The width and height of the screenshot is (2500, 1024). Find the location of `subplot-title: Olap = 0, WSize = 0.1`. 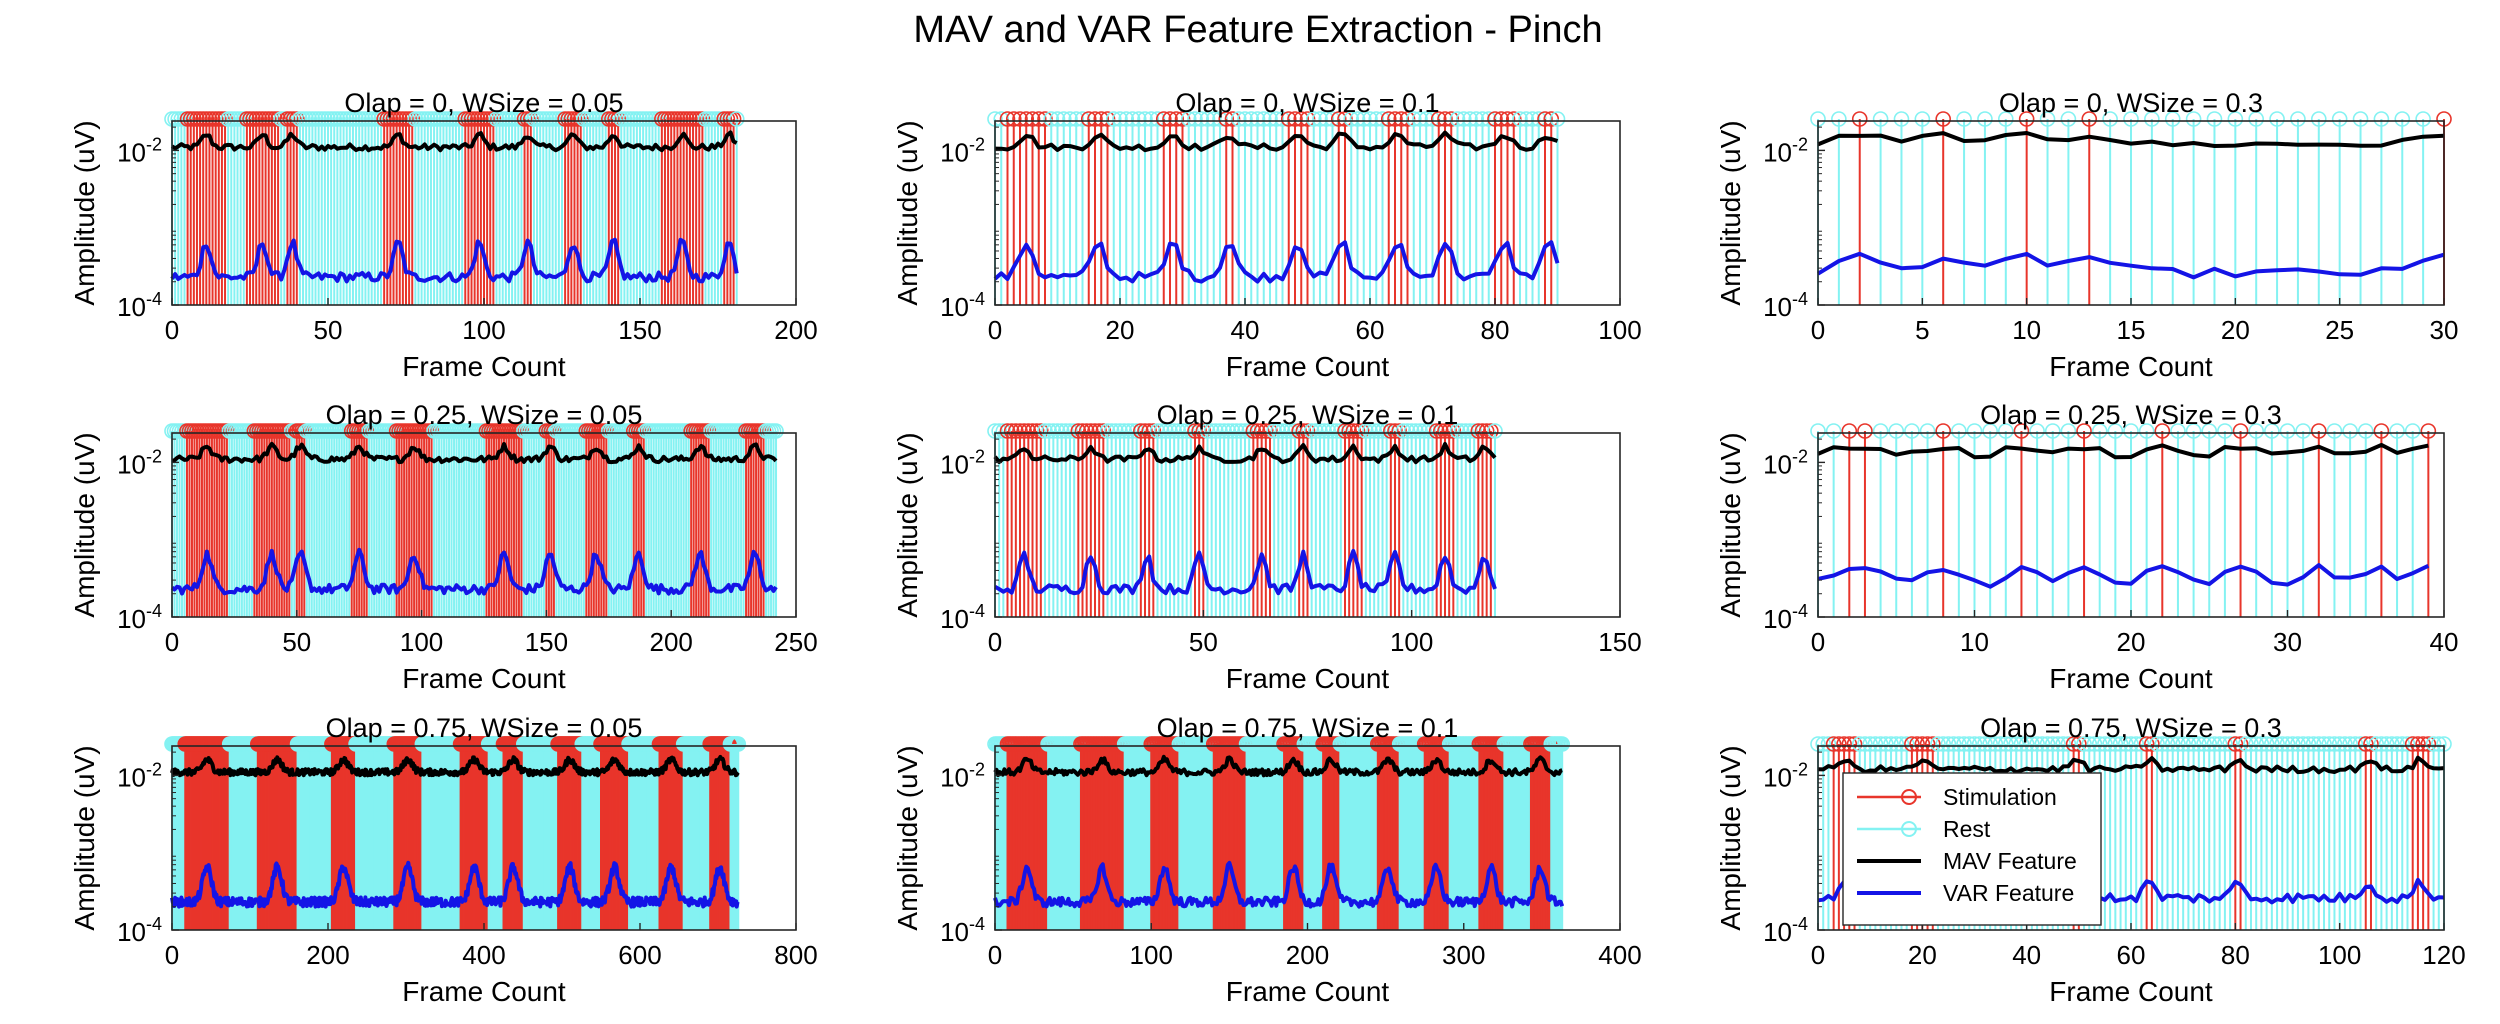

subplot-title: Olap = 0, WSize = 0.1 is located at coordinates (1307, 103).